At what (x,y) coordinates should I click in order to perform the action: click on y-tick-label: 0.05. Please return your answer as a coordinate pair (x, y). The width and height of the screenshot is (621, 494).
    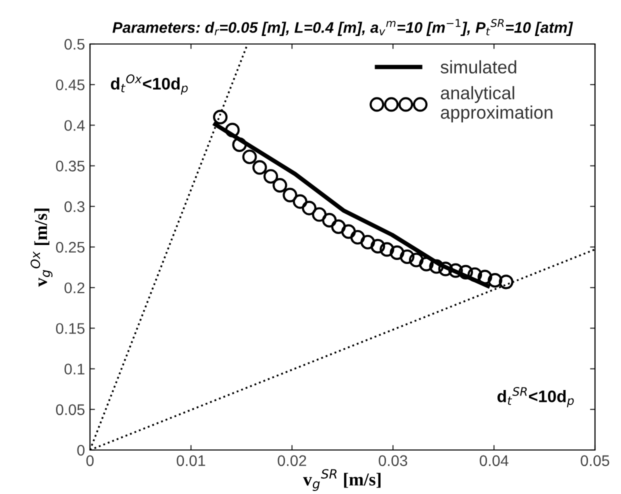
    Looking at the image, I should click on (70, 410).